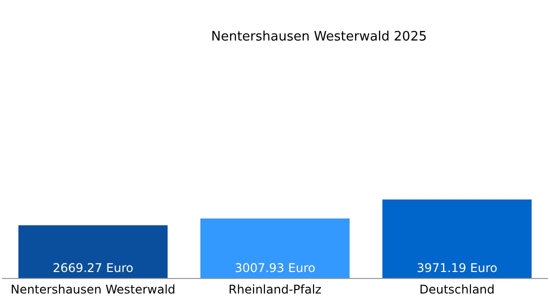 The width and height of the screenshot is (550, 300). Describe the element at coordinates (457, 268) in the screenshot. I see `data-label: 3971.19 Euro` at that location.